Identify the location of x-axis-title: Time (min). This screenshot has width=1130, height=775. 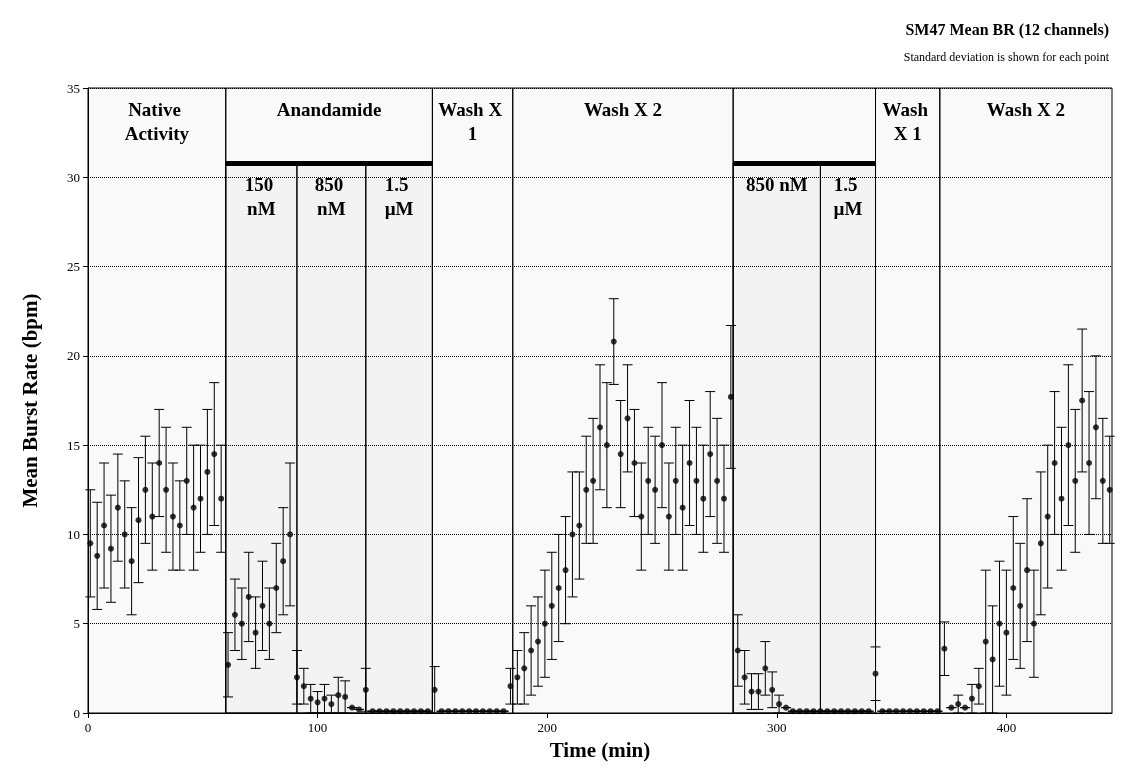
(600, 749).